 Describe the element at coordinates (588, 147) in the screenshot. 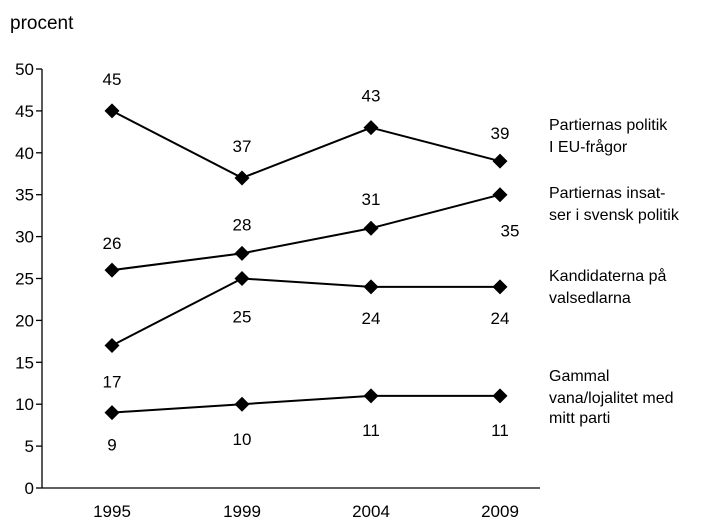

I see `series-label-line: I EU-frågor` at that location.